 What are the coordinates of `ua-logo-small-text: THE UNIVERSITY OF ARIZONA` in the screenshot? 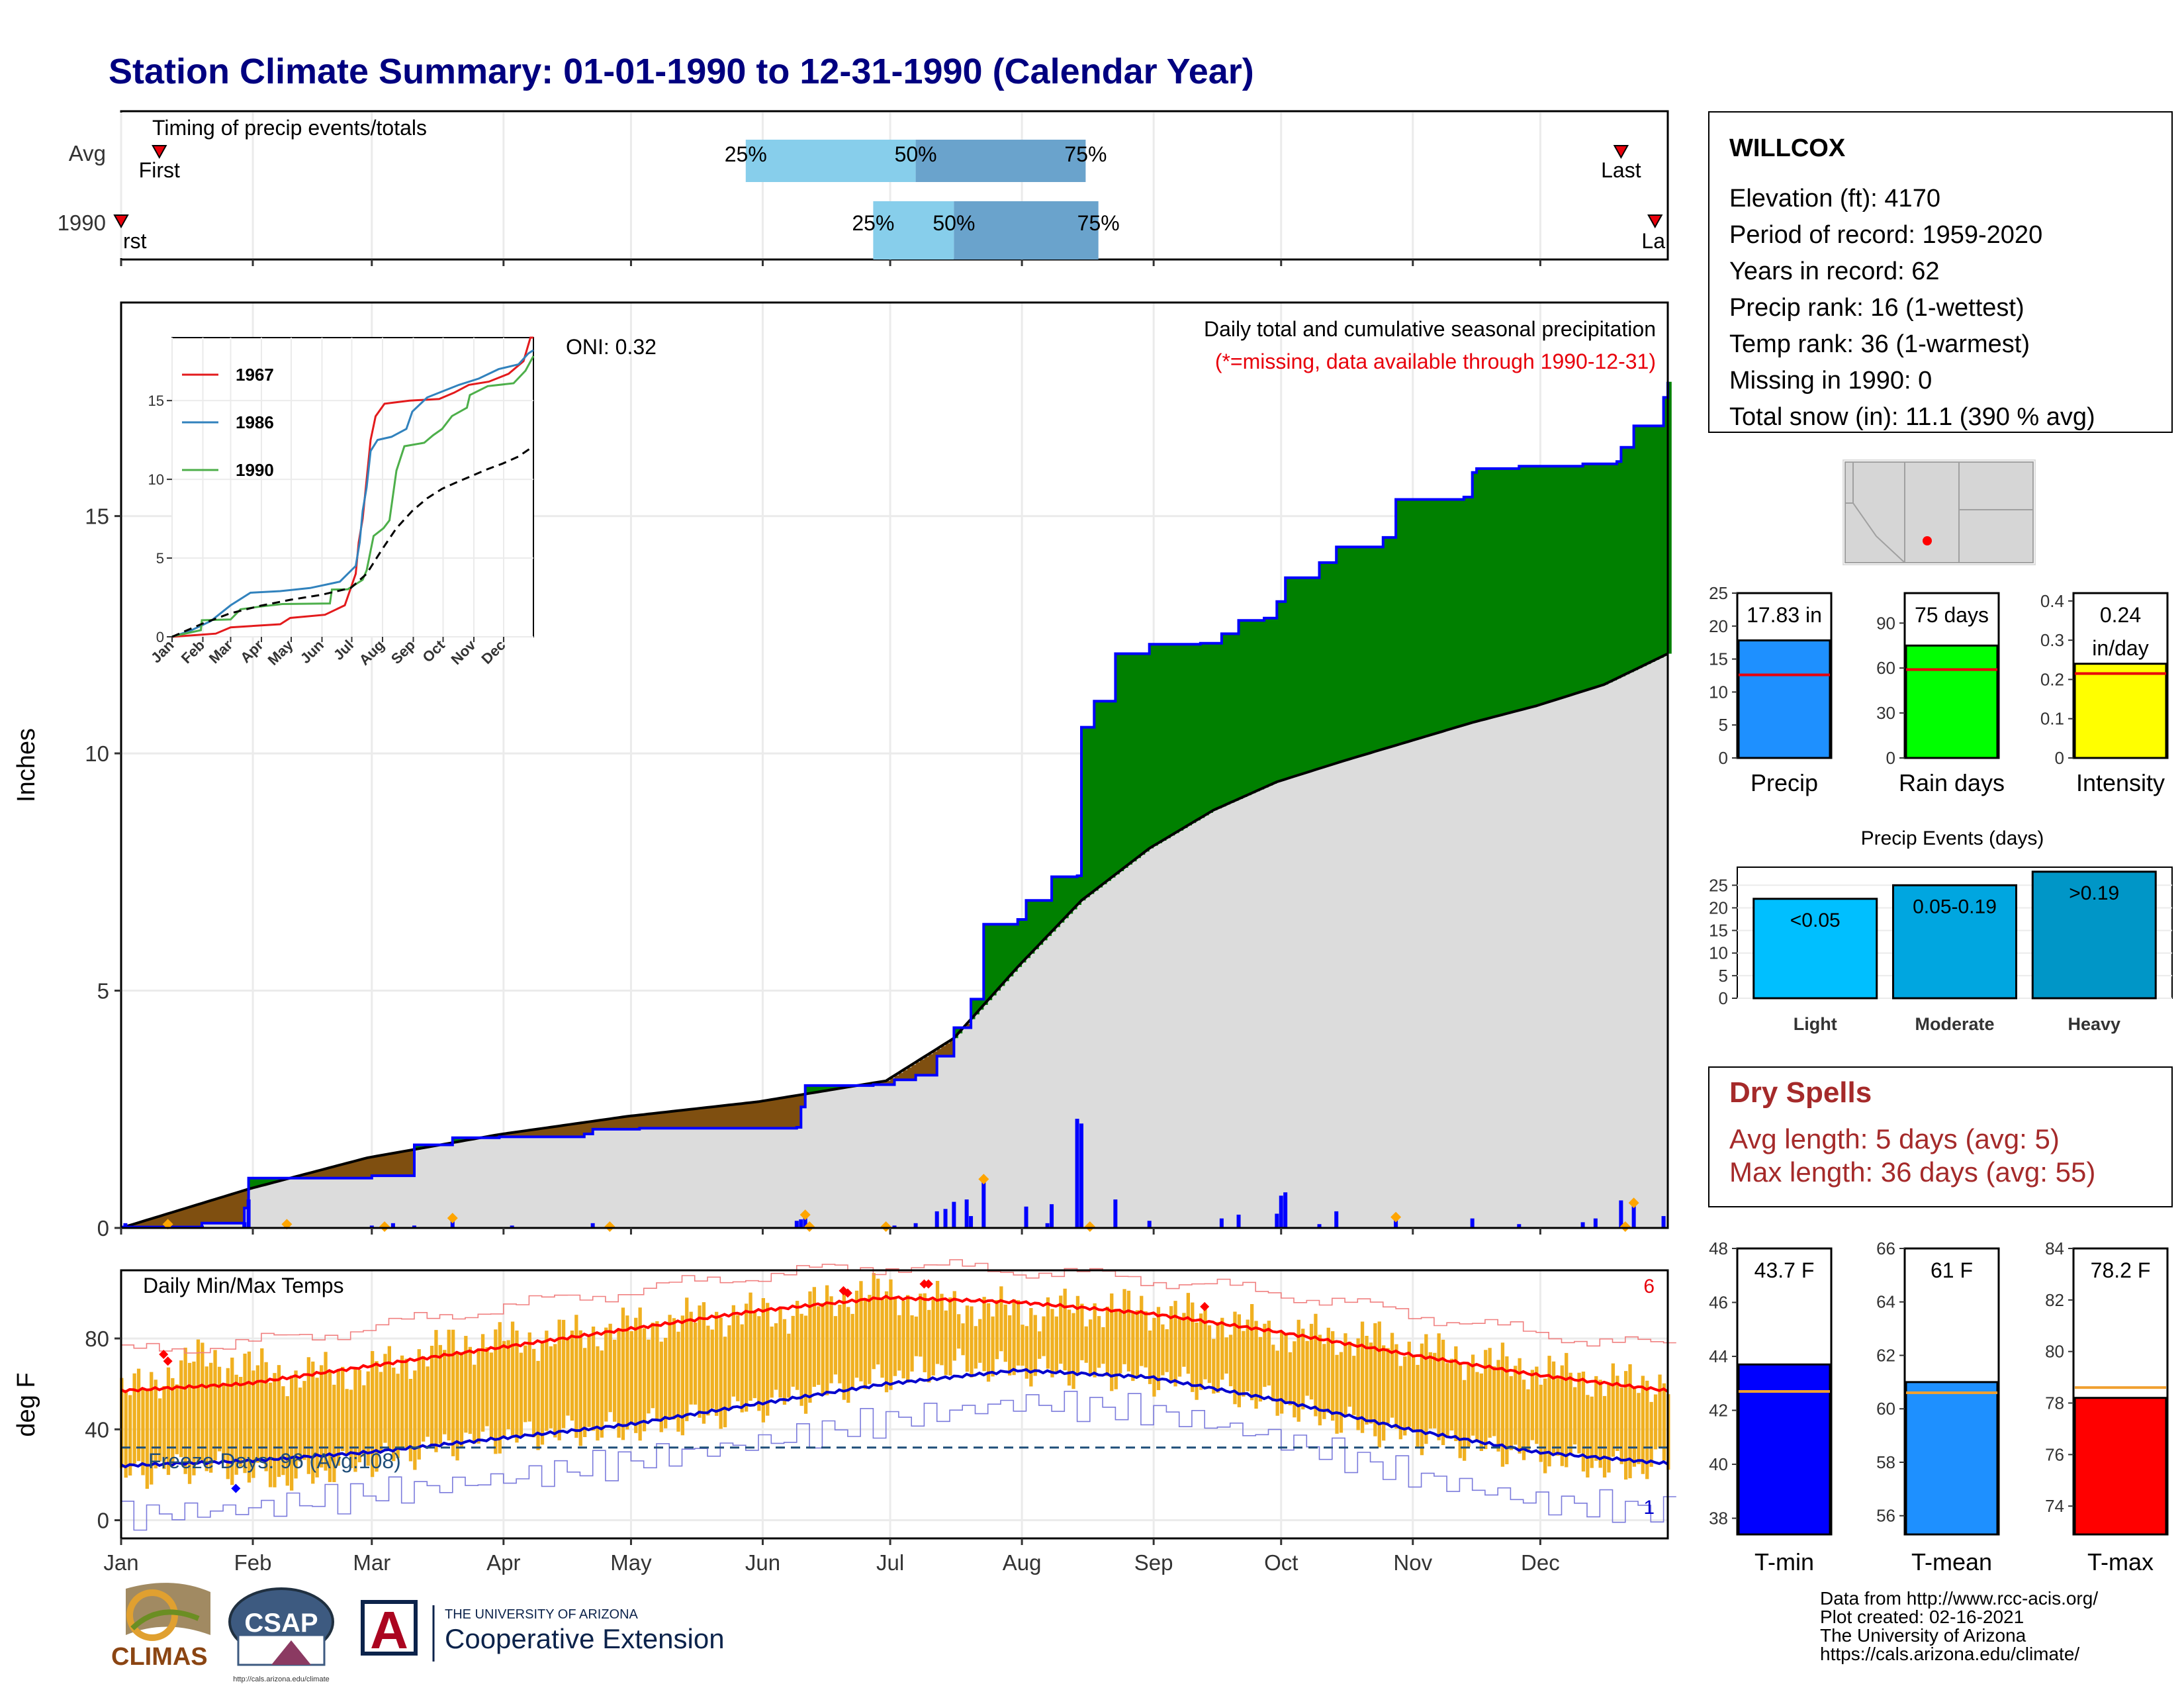 It's located at (542, 1614).